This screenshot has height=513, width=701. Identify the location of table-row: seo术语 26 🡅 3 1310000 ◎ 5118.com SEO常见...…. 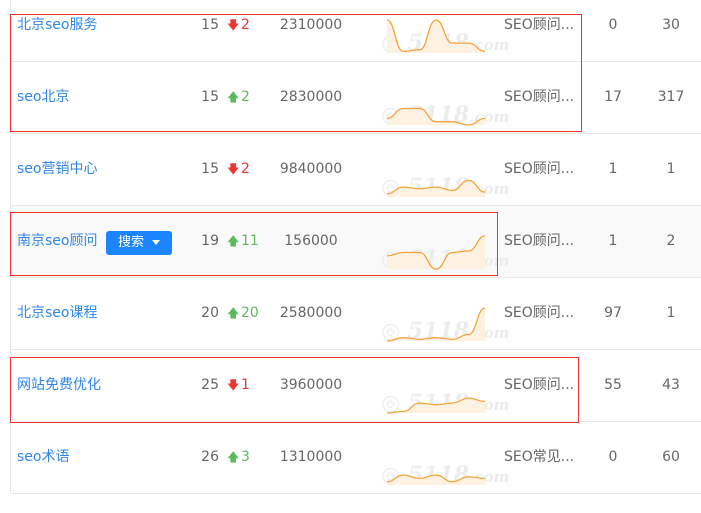
(356, 458).